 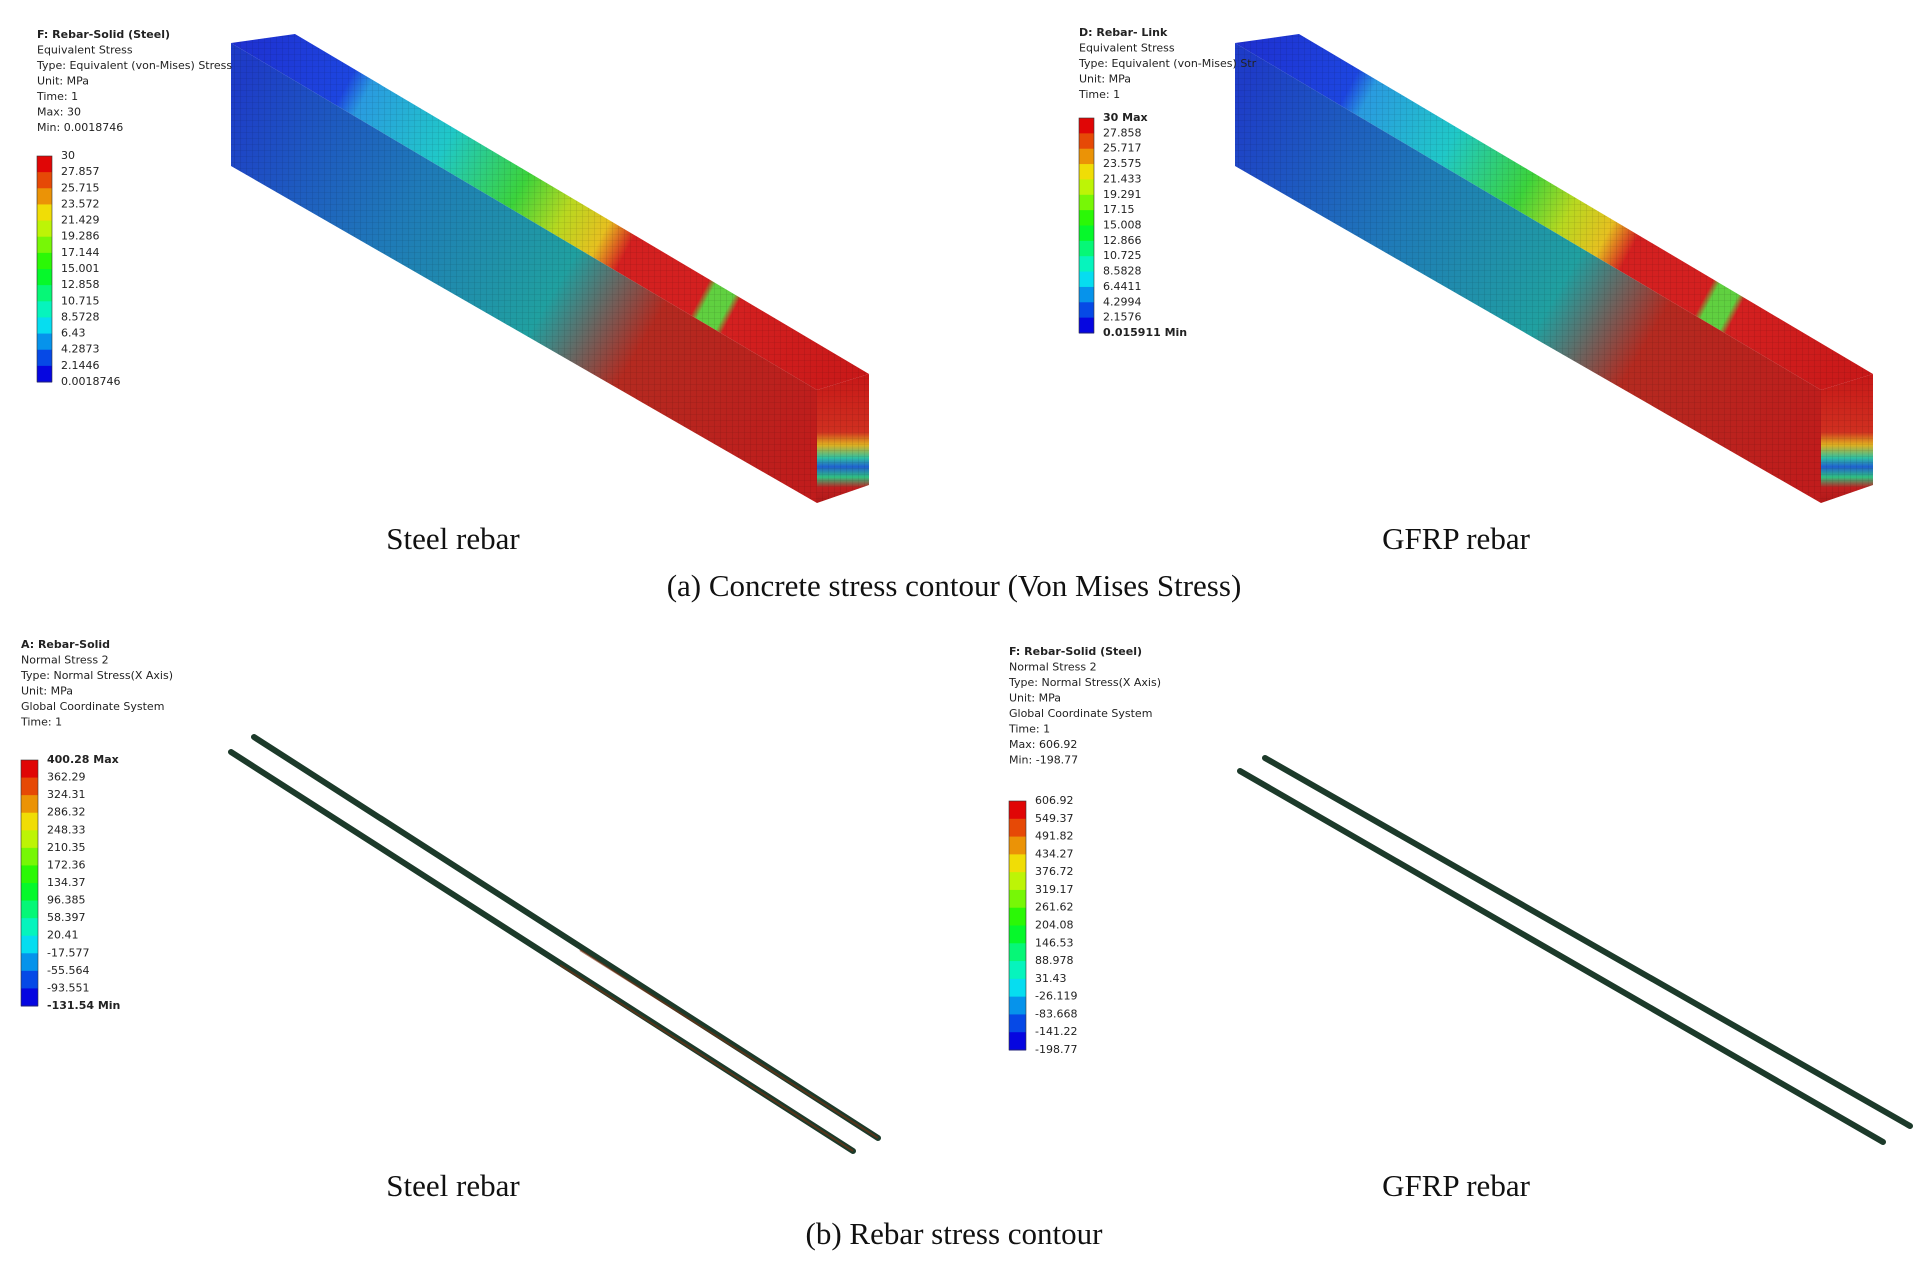 What do you see at coordinates (80, 220) in the screenshot?
I see `legend-label: 21.429` at bounding box center [80, 220].